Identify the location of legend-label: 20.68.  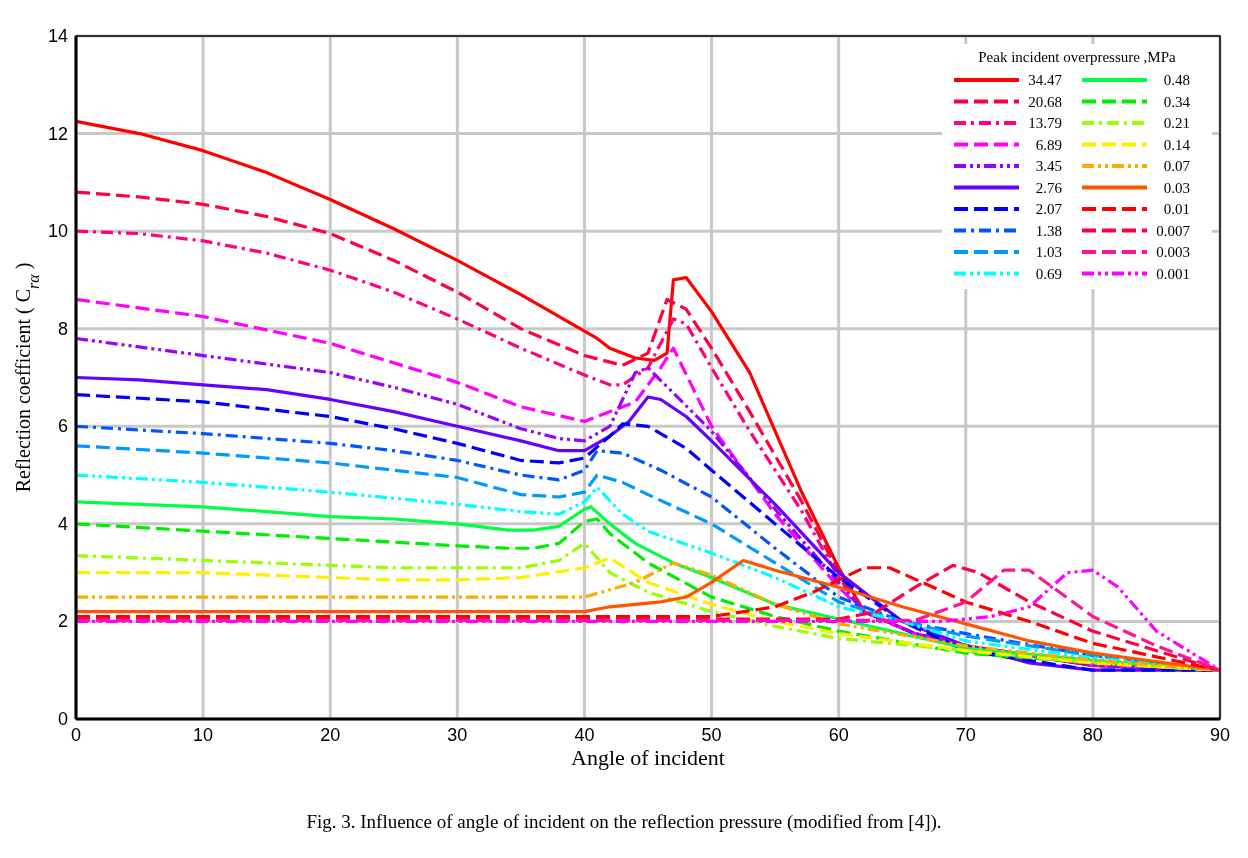
(1045, 101).